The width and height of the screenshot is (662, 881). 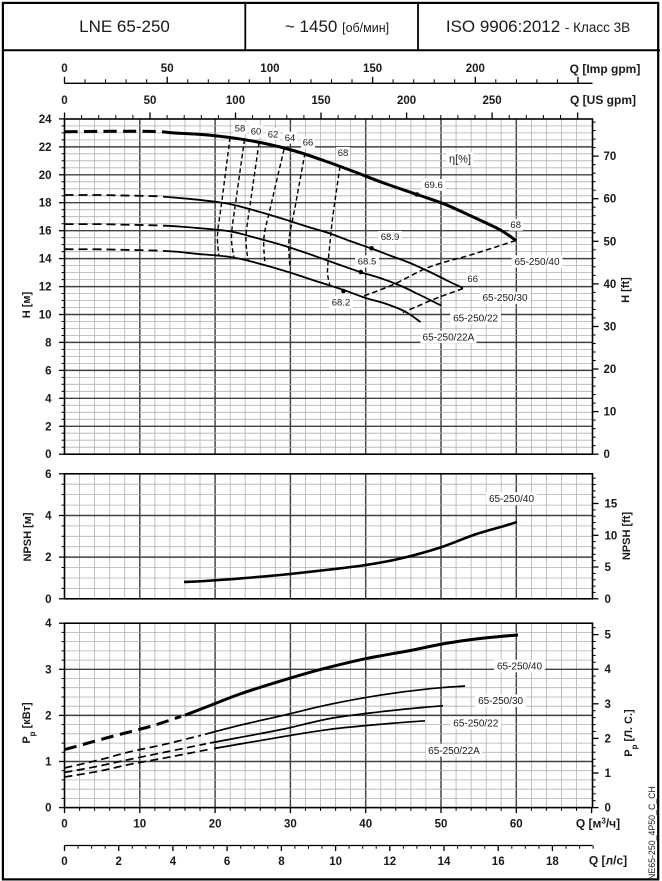 I want to click on svg-text: H [ft], so click(x=626, y=290).